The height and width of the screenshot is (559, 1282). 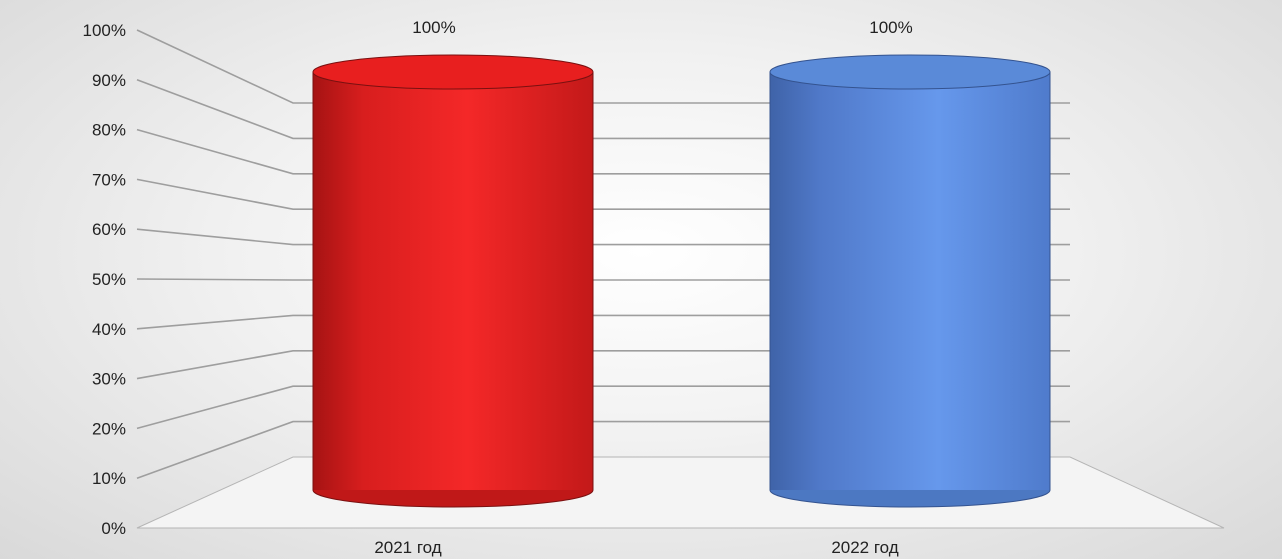 What do you see at coordinates (109, 329) in the screenshot?
I see `y-tick-label: 40%` at bounding box center [109, 329].